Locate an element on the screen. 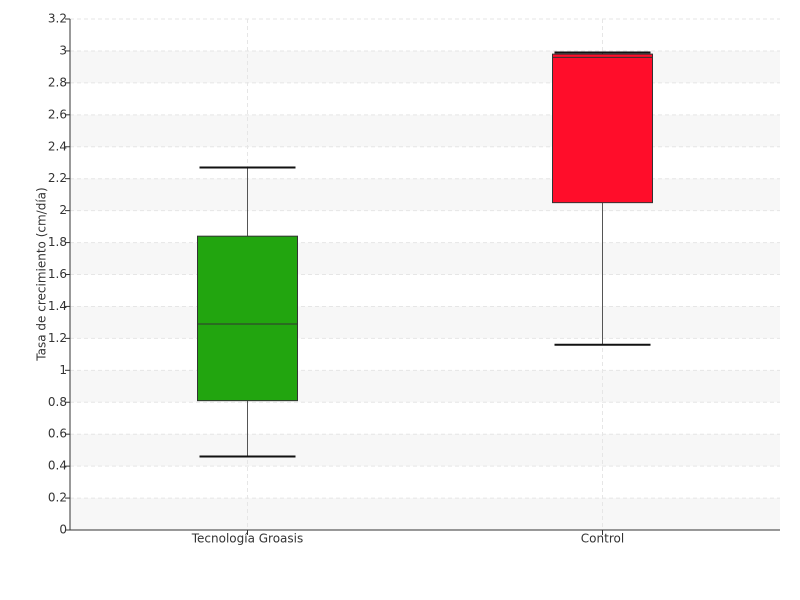 This screenshot has width=800, height=600. y-tick-label: 3.2 is located at coordinates (57, 19).